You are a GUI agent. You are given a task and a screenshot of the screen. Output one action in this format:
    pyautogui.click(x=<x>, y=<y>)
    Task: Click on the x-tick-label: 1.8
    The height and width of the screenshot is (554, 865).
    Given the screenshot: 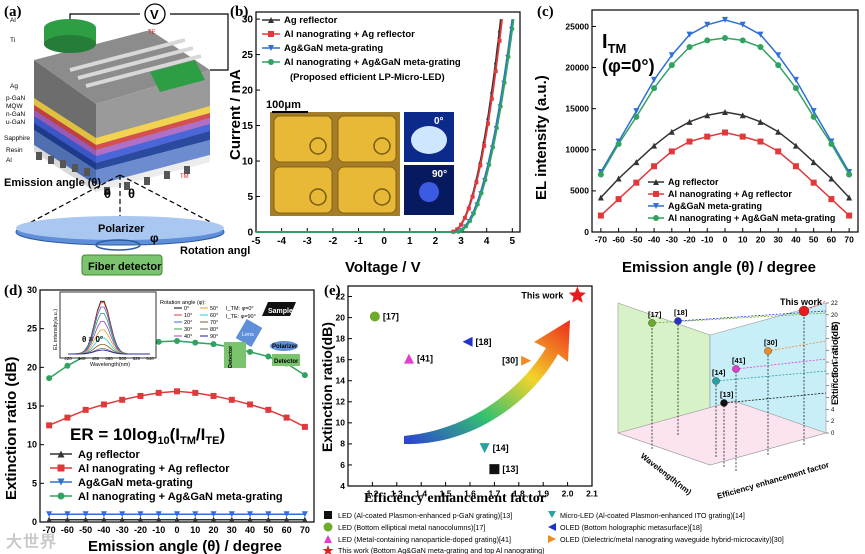 What is the action you would take?
    pyautogui.click(x=519, y=494)
    